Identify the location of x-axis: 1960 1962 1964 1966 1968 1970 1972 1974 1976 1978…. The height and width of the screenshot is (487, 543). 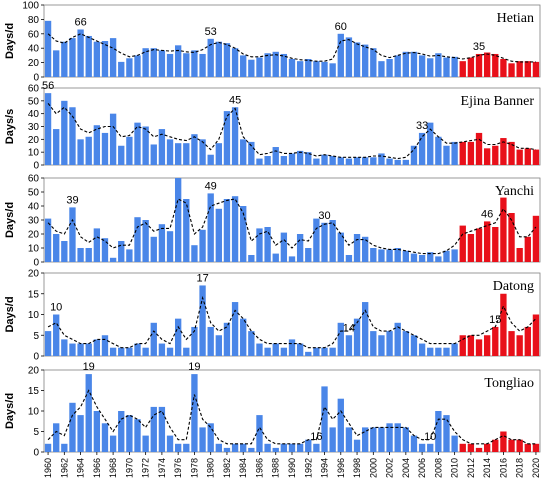
(292, 465).